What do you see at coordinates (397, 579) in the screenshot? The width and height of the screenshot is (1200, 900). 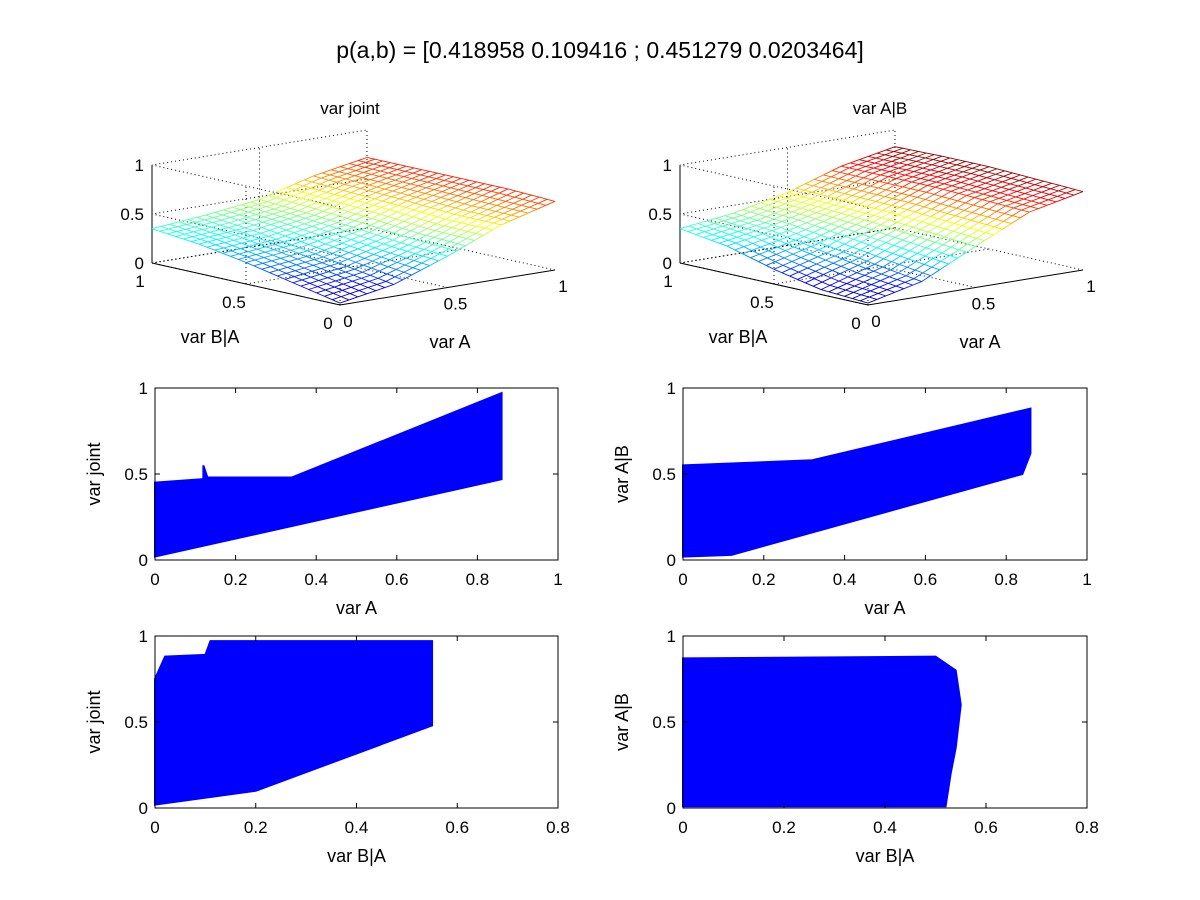 I see `x-tick-label: 0.6` at bounding box center [397, 579].